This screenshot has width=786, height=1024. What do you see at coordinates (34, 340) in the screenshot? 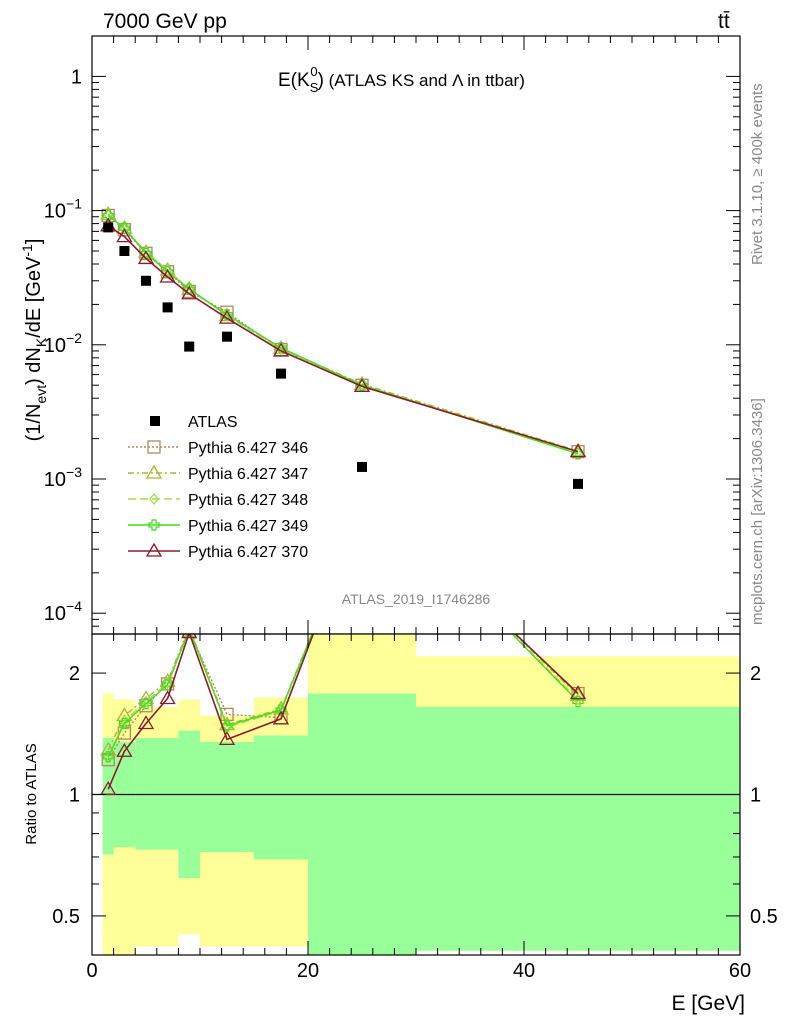
I see `main-y-axis-label: (1/Nevt) dNK/dE [GeV-1]` at bounding box center [34, 340].